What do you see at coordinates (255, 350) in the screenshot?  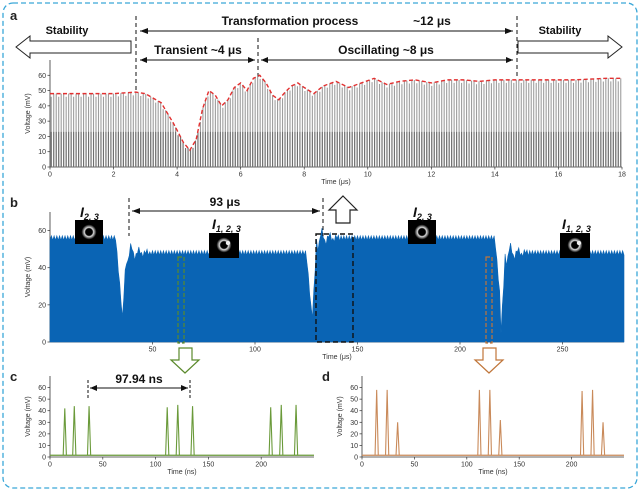 I see `x-tick-label-b-1: 100` at bounding box center [255, 350].